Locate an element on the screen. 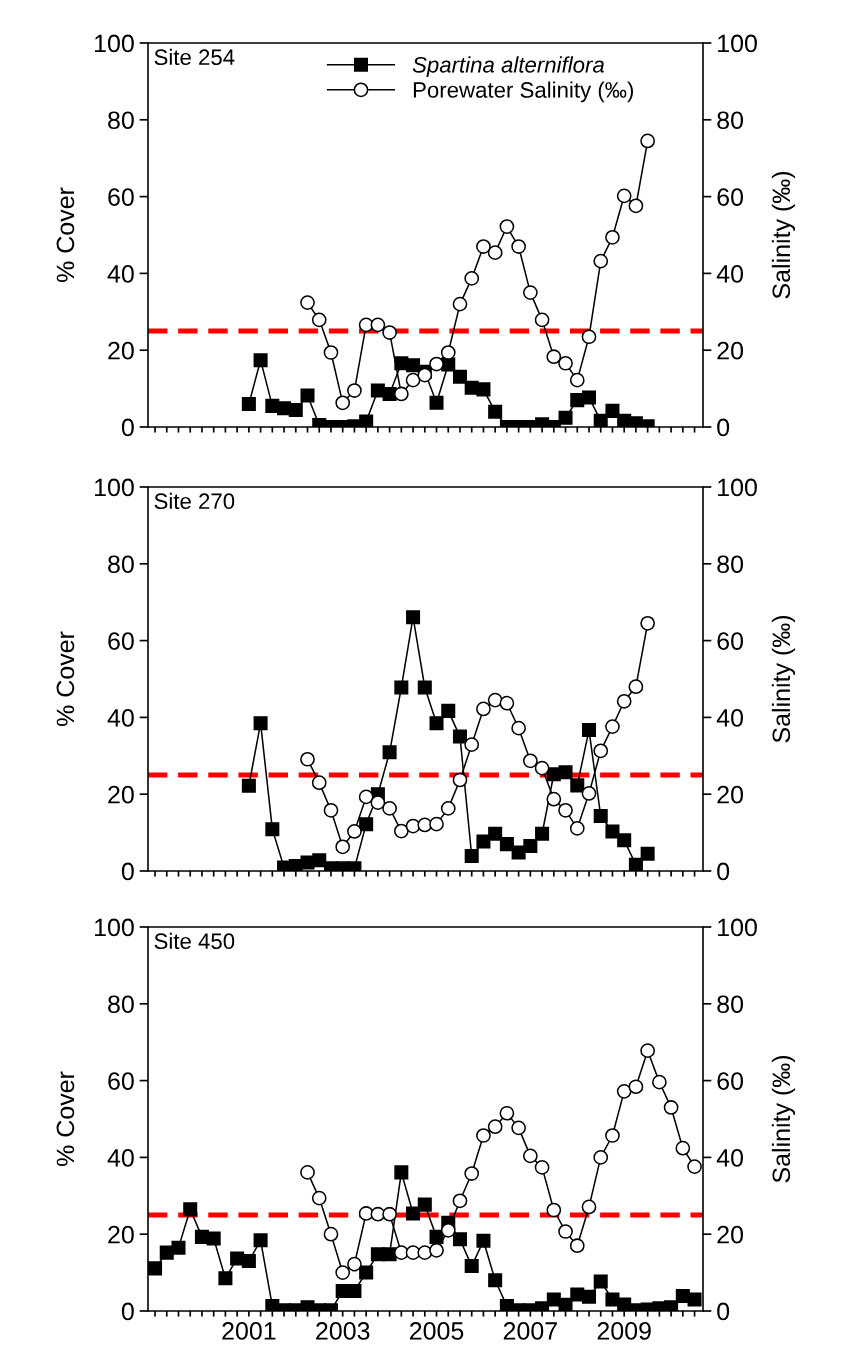 Image resolution: width=850 pixels, height=1361 pixels. legend-label: Spartina alterniflora is located at coordinates (508, 67).